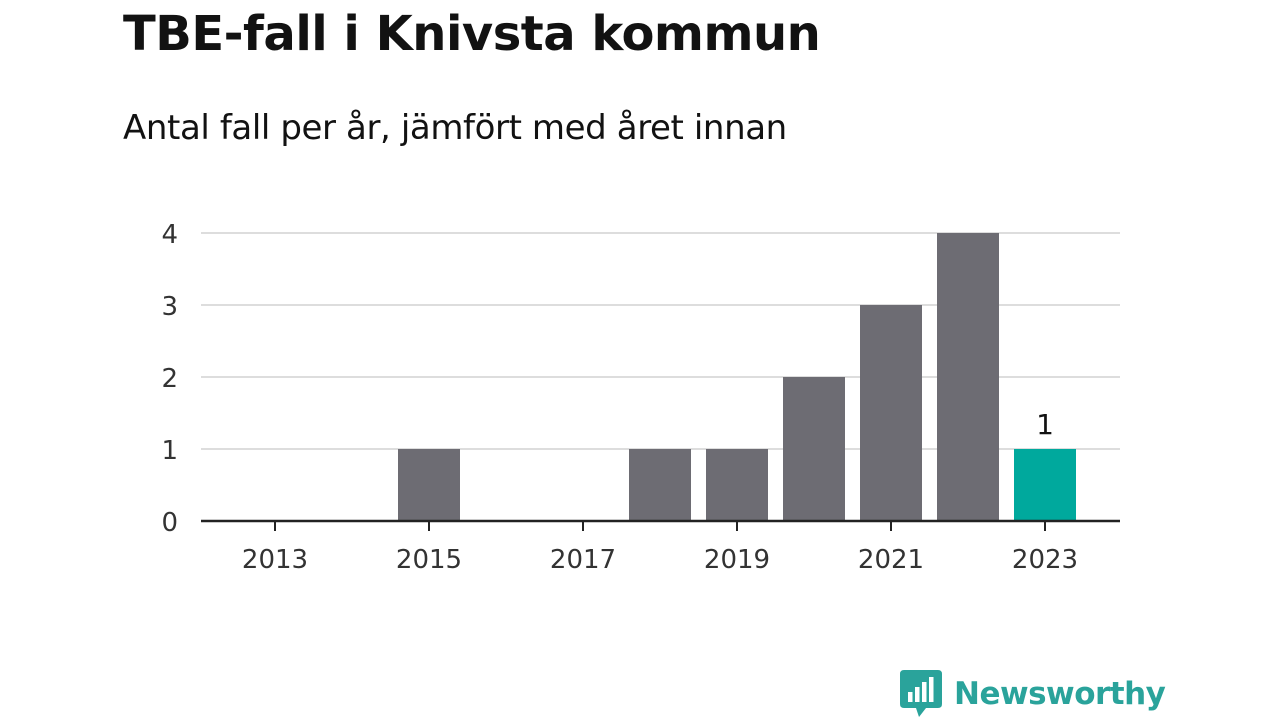  I want to click on y-tick-label-2: 2, so click(169, 379).